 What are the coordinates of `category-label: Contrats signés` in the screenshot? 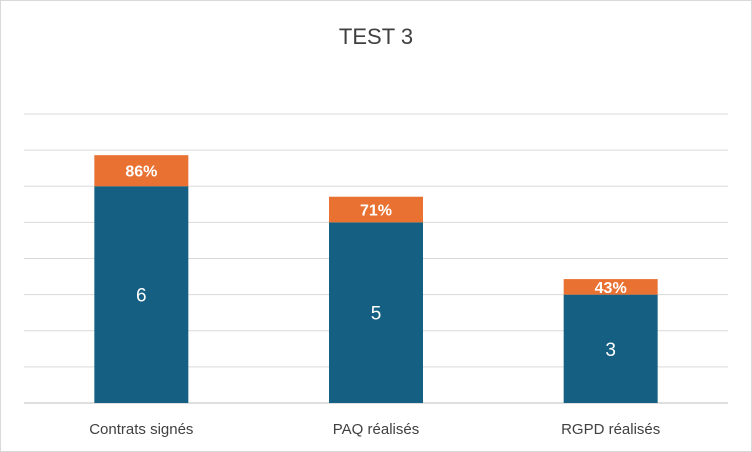 It's located at (141, 429).